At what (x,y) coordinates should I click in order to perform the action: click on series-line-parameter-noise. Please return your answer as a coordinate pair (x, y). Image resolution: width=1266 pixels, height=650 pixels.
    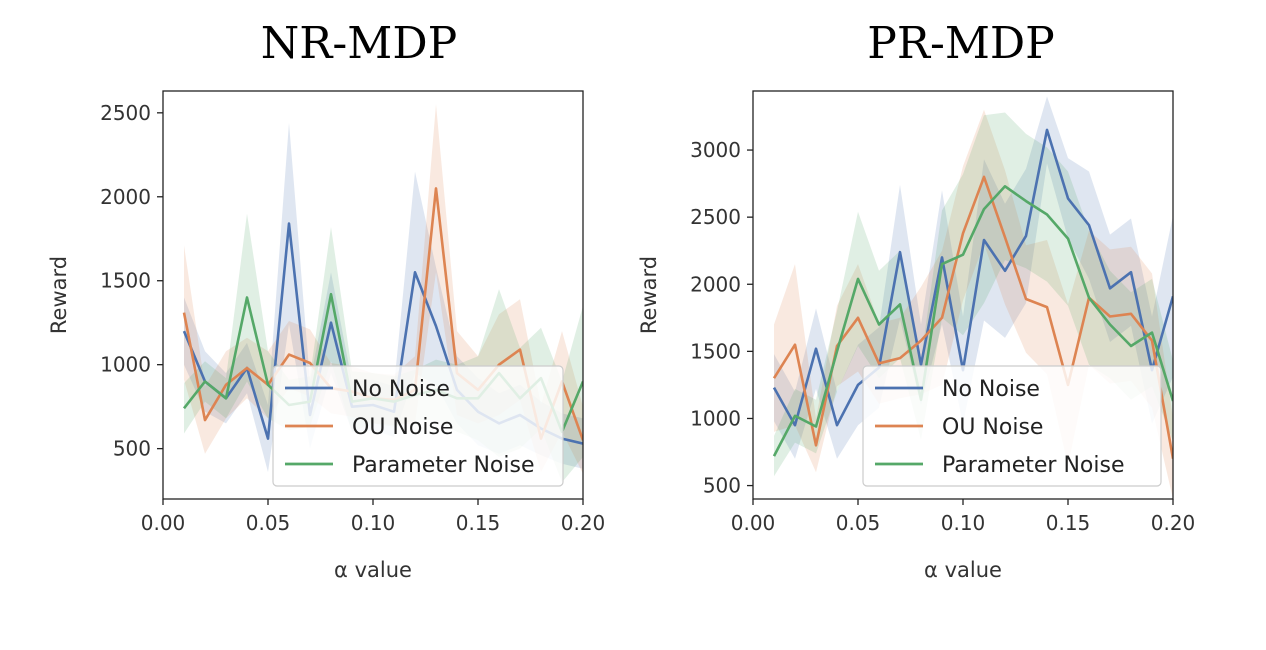
    Looking at the image, I should click on (972, 321).